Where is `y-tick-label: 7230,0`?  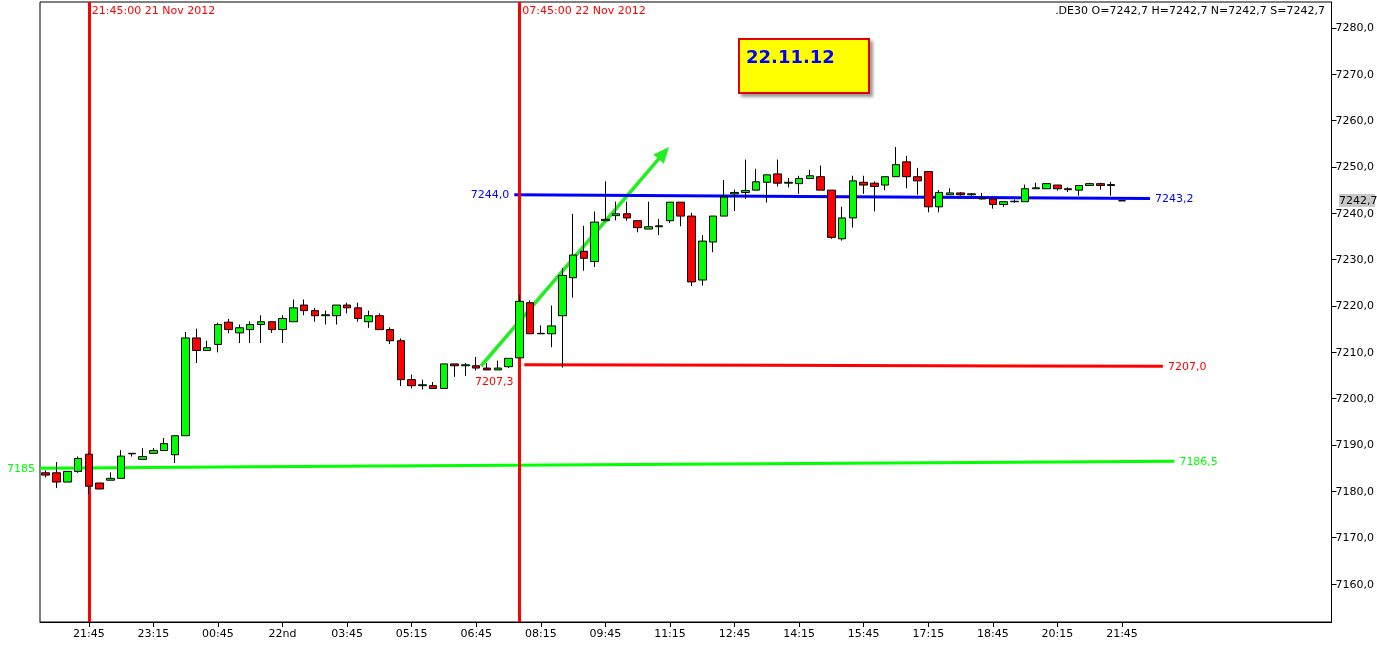
y-tick-label: 7230,0 is located at coordinates (1355, 260).